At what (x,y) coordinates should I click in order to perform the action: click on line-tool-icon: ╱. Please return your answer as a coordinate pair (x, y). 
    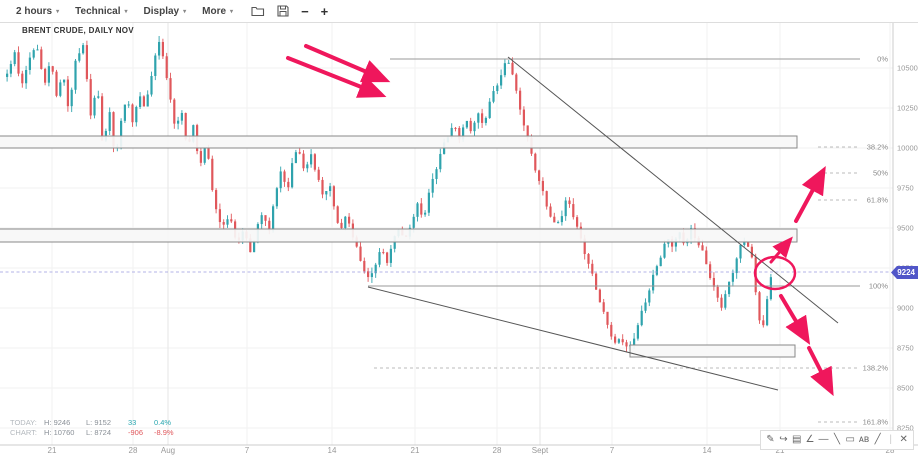
    Looking at the image, I should click on (877, 439).